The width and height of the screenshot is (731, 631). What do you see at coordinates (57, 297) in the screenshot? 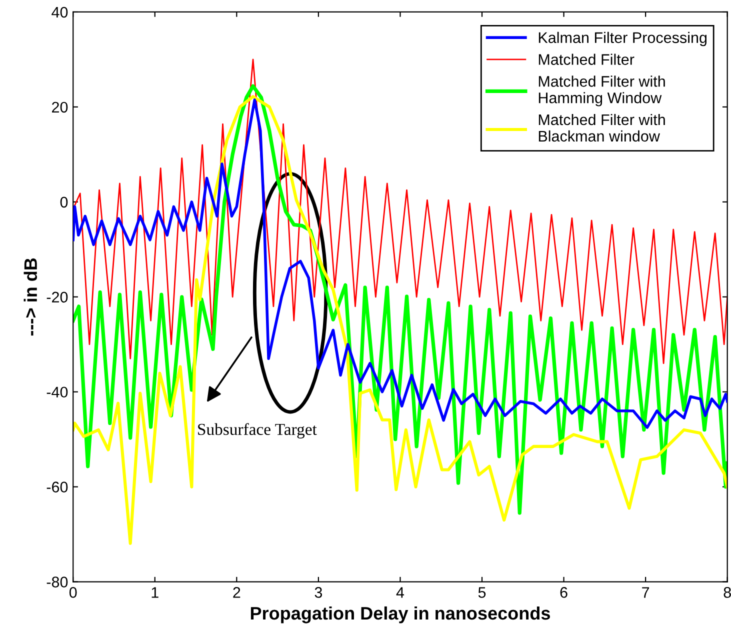
I see `y-tick-label: -20` at bounding box center [57, 297].